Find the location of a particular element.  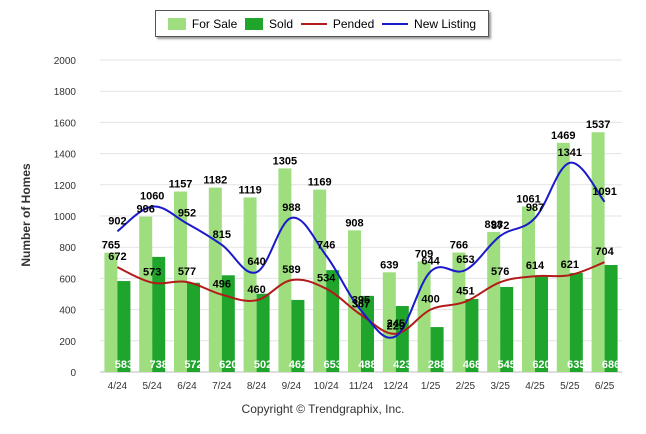

label-for-sale: 709 is located at coordinates (424, 254).